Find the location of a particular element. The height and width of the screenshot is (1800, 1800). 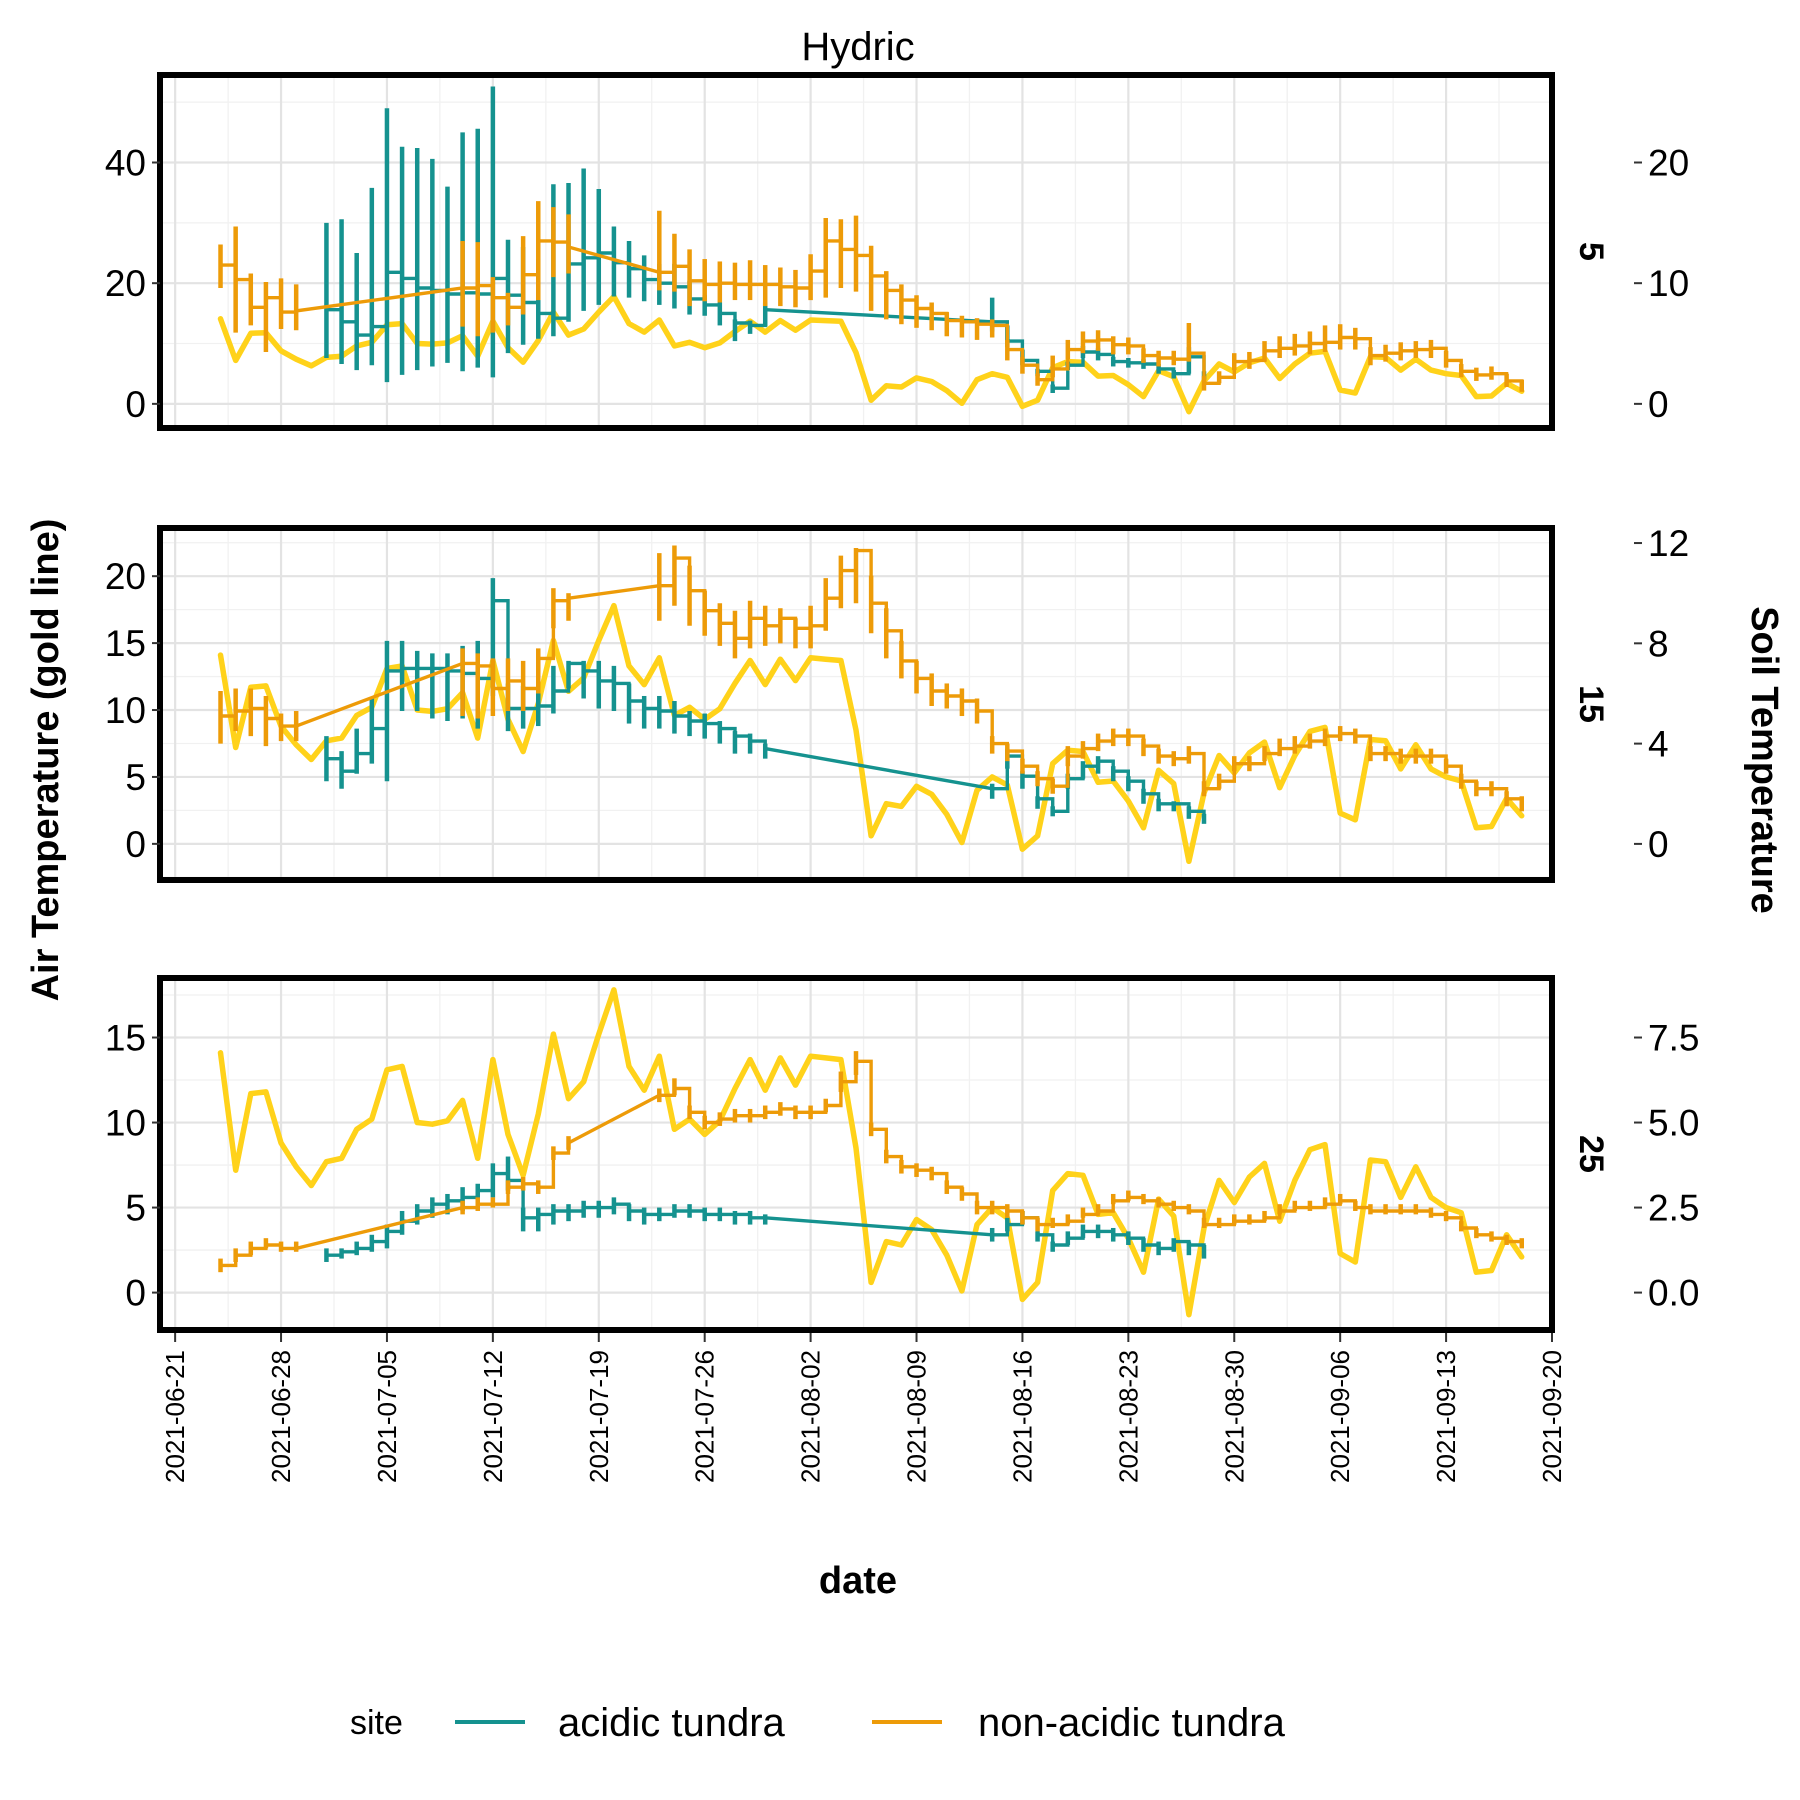

left-tick-label: 40 is located at coordinates (125, 162).